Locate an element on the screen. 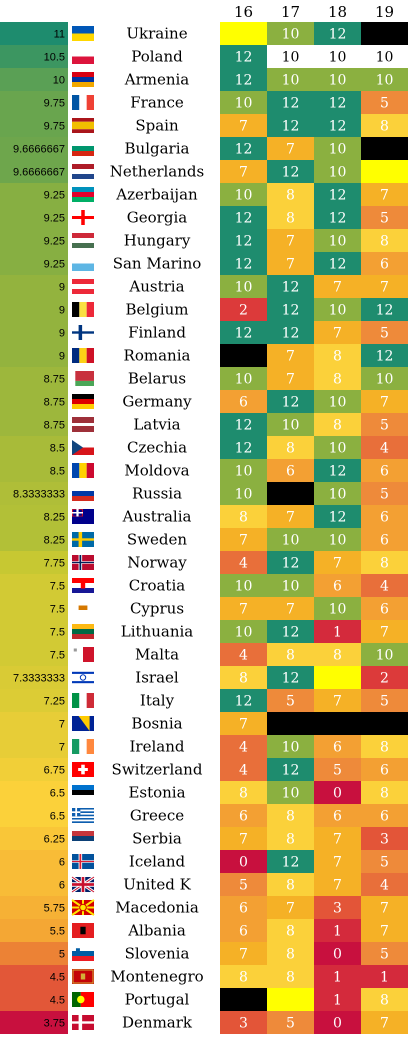  row-croatia: 7.5 Croatia 10 10 6 4 is located at coordinates (204, 585).